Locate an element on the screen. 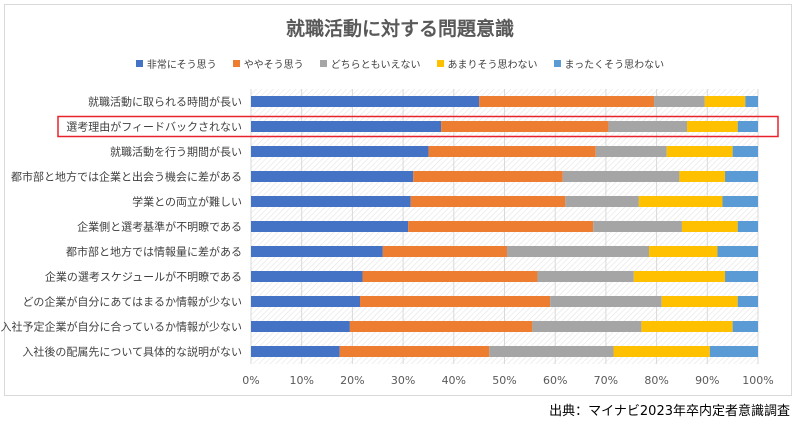 The height and width of the screenshot is (425, 800). legend-item: 非常にそう思う is located at coordinates (176, 63).